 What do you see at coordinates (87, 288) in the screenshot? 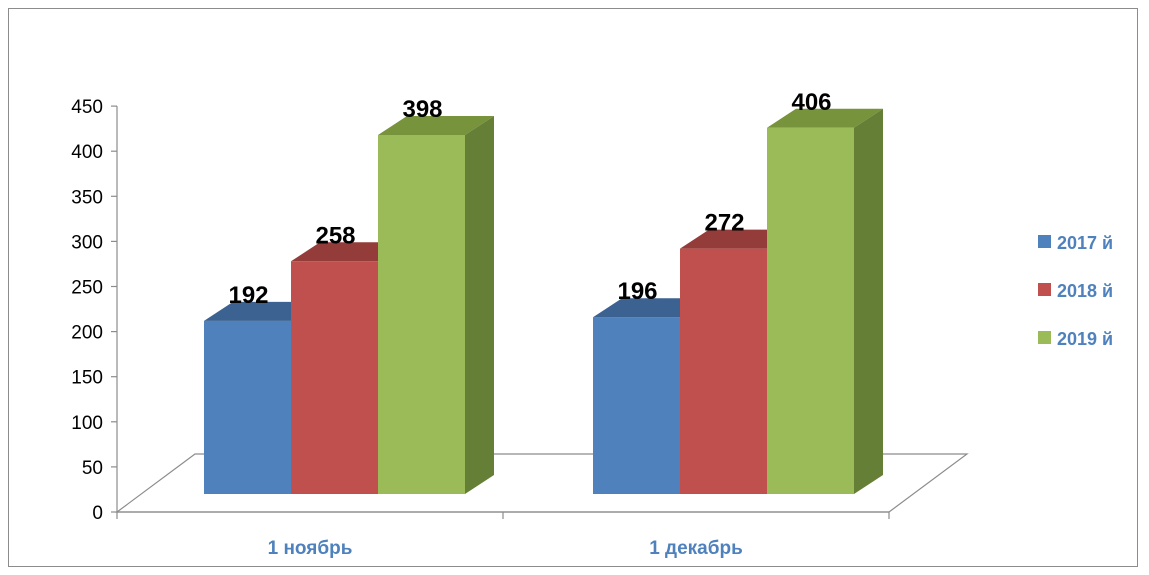
I see `y-tick-label: 250` at bounding box center [87, 288].